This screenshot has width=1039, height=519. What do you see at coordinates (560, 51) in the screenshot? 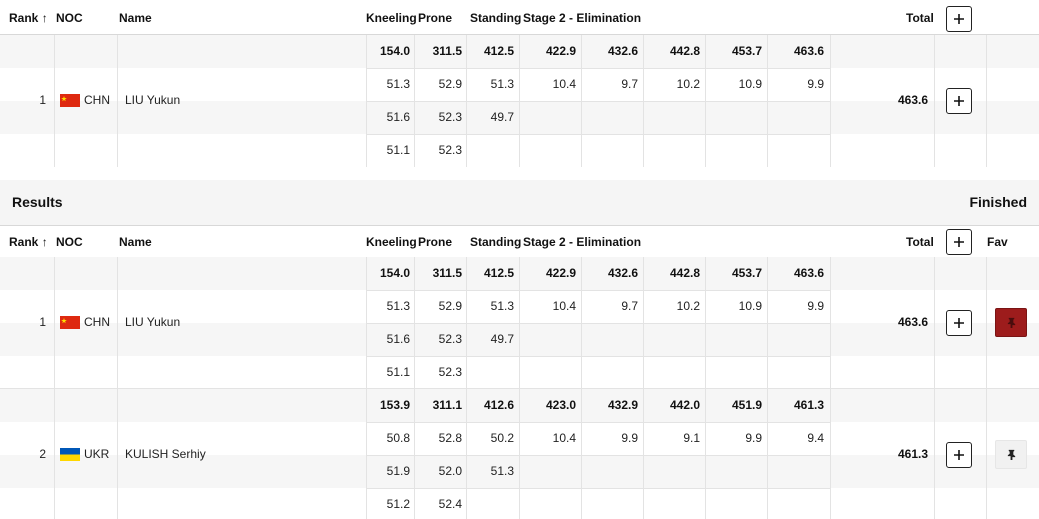
I see `stage-total-cell: 422.9` at bounding box center [560, 51].